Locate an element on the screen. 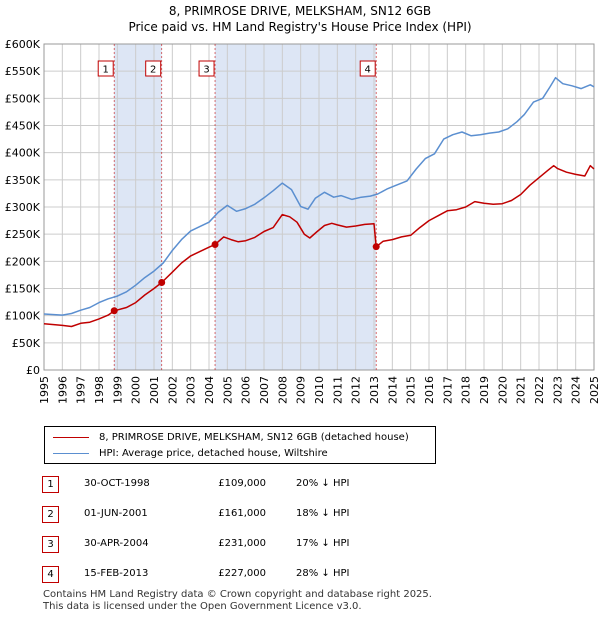 The height and width of the screenshot is (620, 600). y-tick-label: £550K is located at coordinates (23, 71).